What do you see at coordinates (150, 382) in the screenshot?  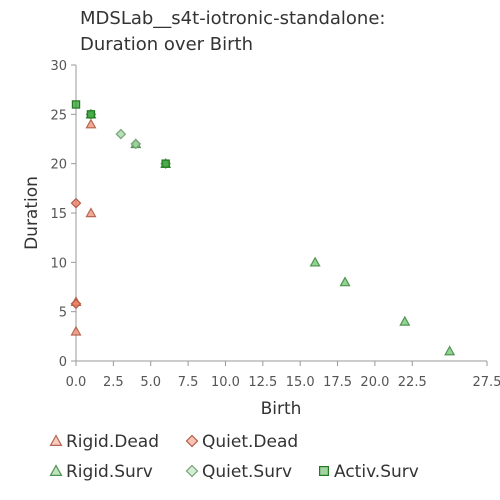 I see `x-tick-label: 5.0` at bounding box center [150, 382].